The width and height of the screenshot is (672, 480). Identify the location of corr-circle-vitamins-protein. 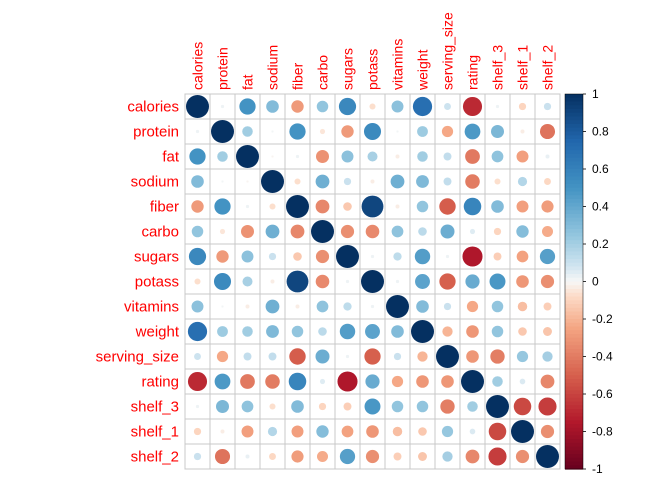
(222, 306).